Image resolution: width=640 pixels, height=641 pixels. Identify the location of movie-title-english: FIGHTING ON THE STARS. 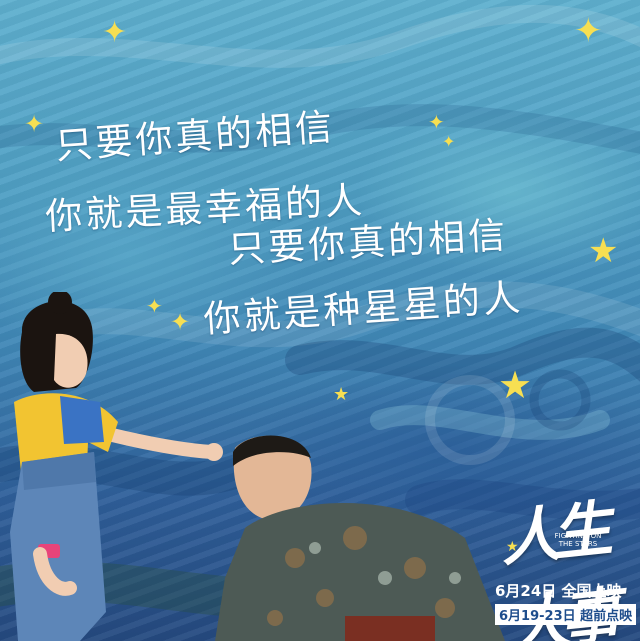
(578, 540).